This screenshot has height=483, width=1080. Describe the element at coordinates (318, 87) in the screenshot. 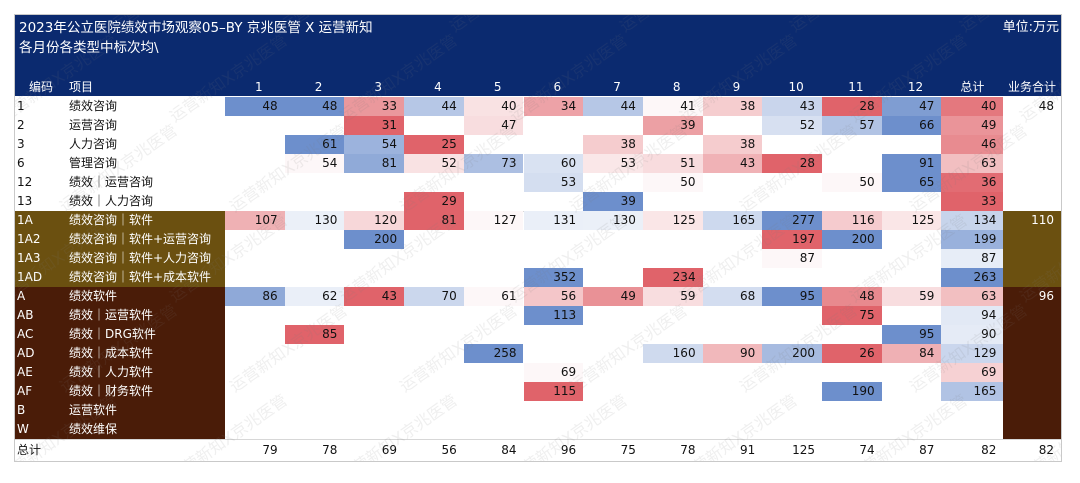

I see `header-month-2: 2` at that location.